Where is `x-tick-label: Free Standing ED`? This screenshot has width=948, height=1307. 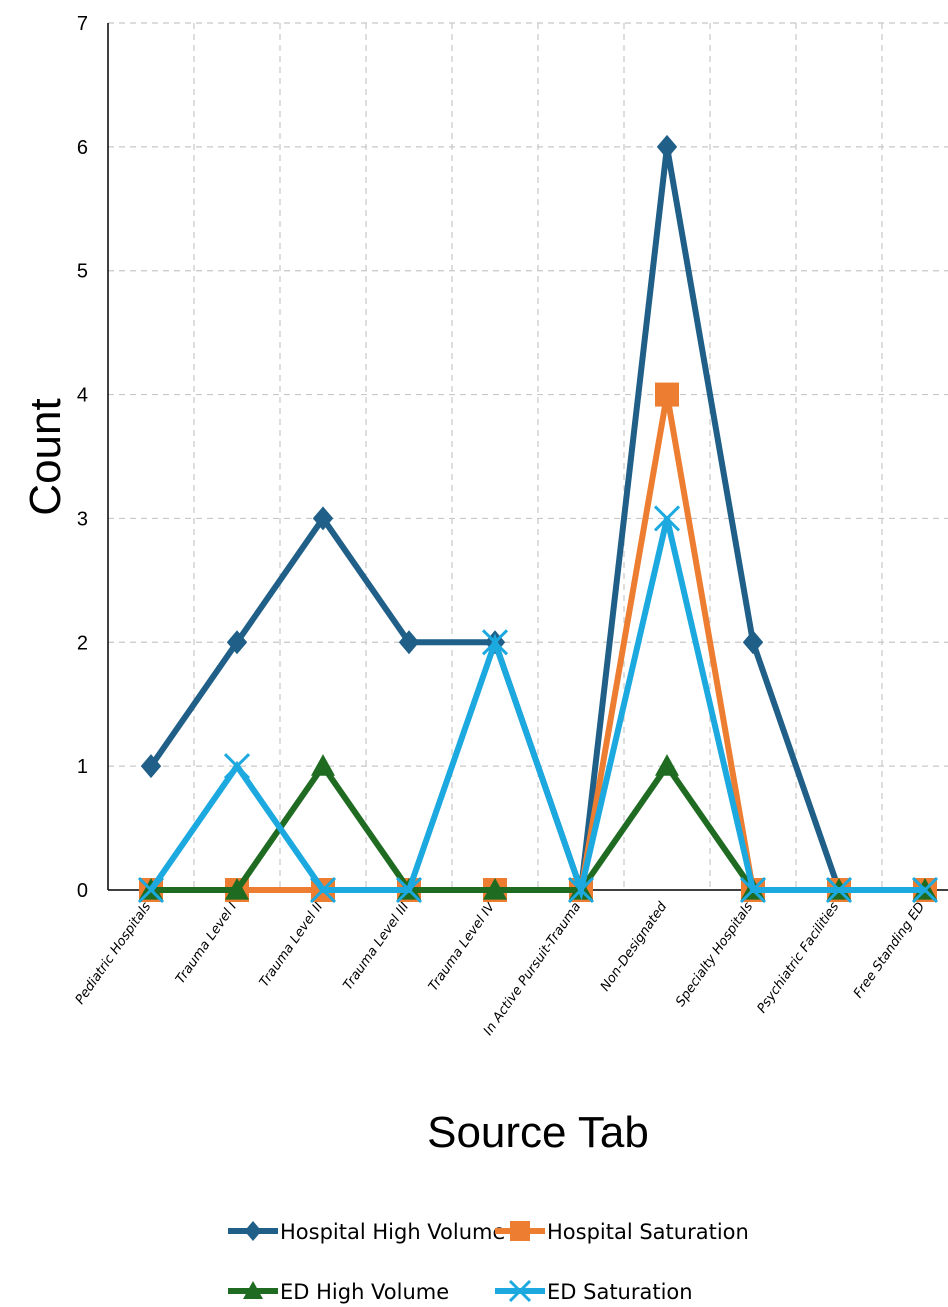
x-tick-label: Free Standing ED is located at coordinates (889, 950).